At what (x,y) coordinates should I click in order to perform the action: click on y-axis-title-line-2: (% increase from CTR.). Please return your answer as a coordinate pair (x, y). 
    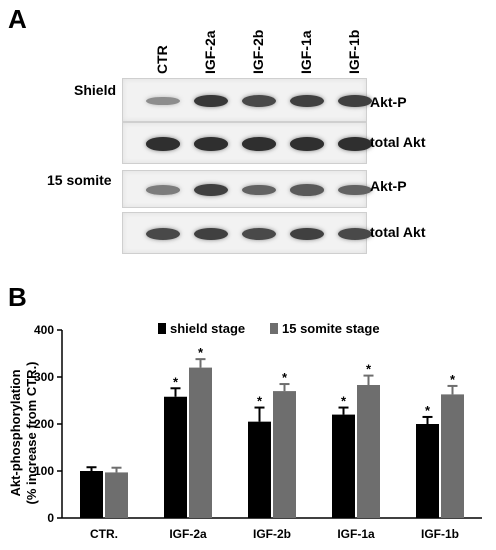
    Looking at the image, I should click on (31, 432).